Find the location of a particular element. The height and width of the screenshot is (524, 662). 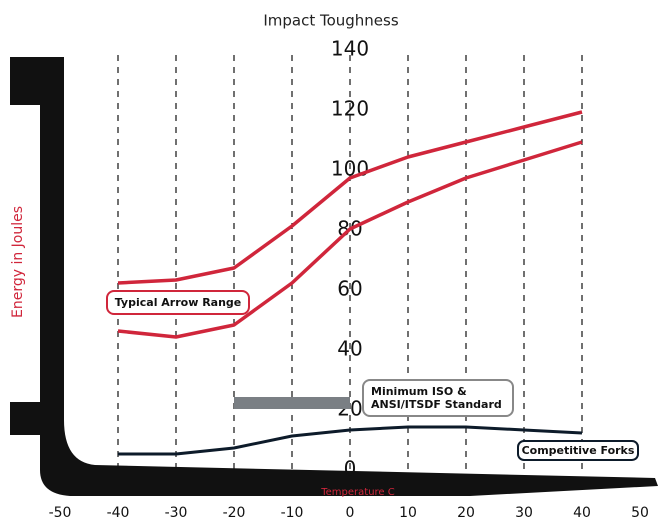

y-tick-label: 60 is located at coordinates (349, 289).